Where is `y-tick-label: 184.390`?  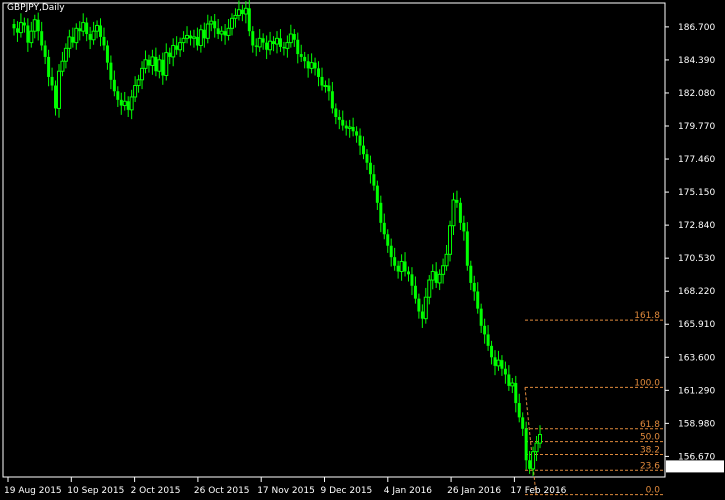 y-tick-label: 184.390 is located at coordinates (696, 61).